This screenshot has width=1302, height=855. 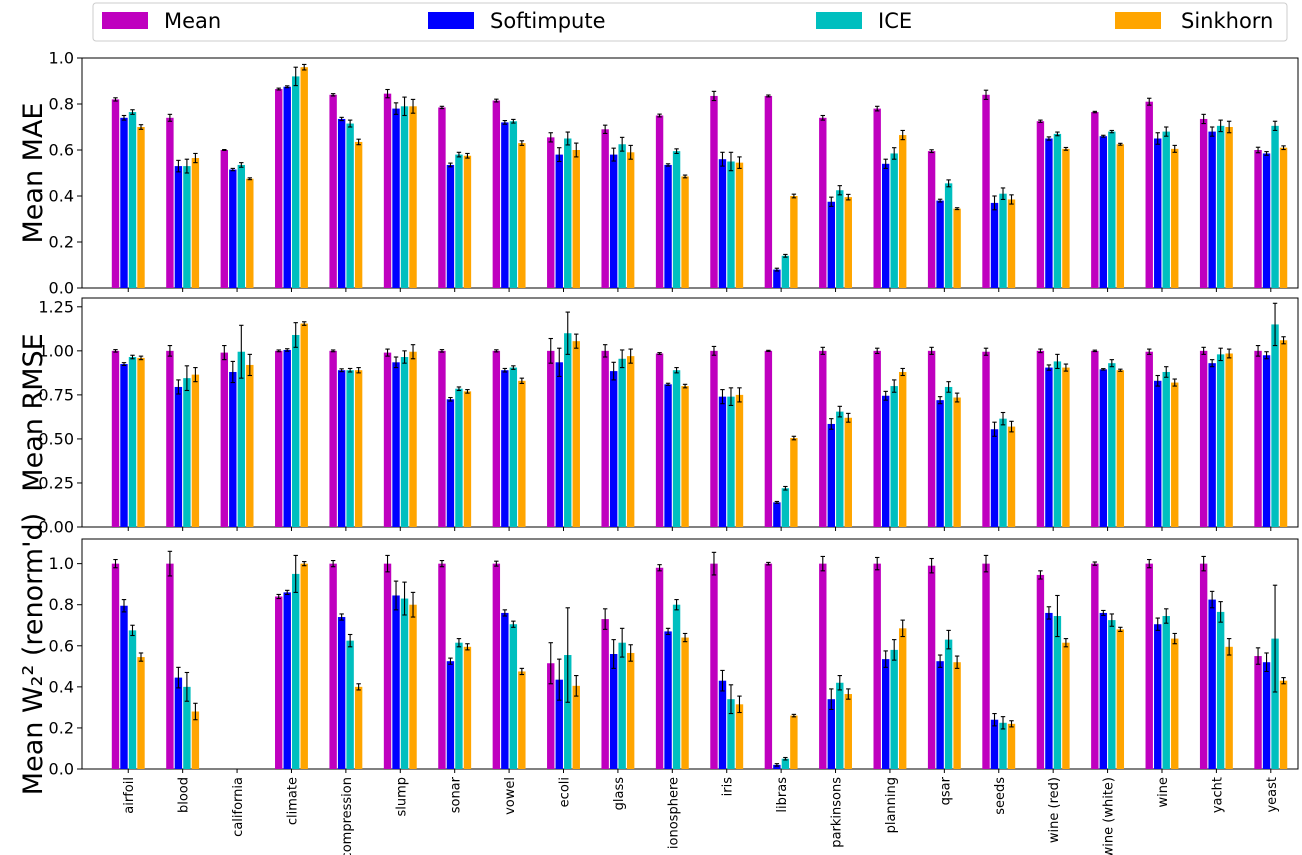 What do you see at coordinates (885, 714) in the screenshot?
I see `bar-softimpute-planning` at bounding box center [885, 714].